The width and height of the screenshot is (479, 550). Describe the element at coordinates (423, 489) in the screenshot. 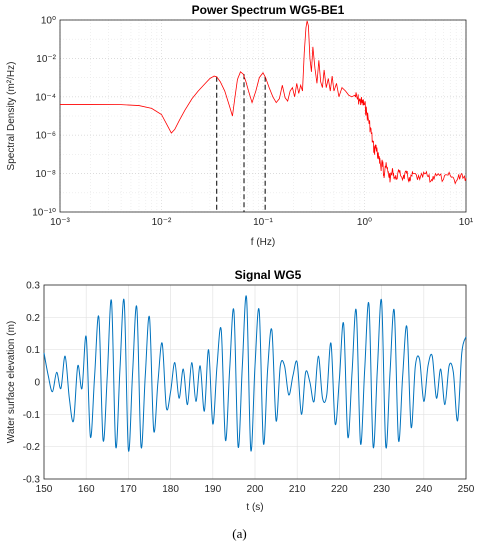

I see `signal-x-tick-label: 240` at that location.